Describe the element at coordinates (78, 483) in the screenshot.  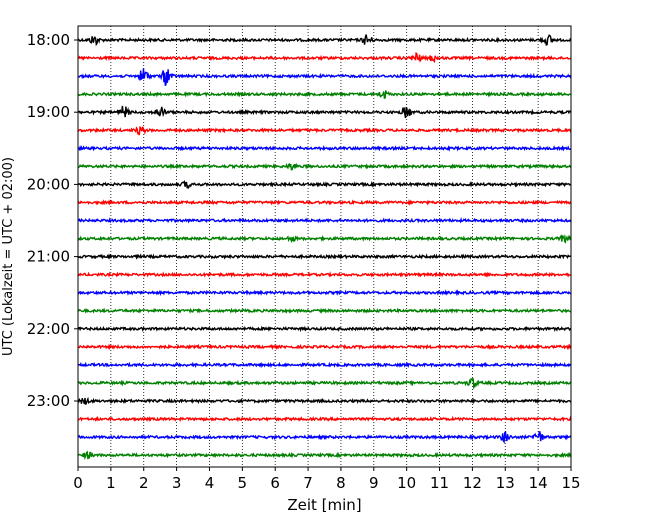
I see `x-tick-label: 0` at that location.